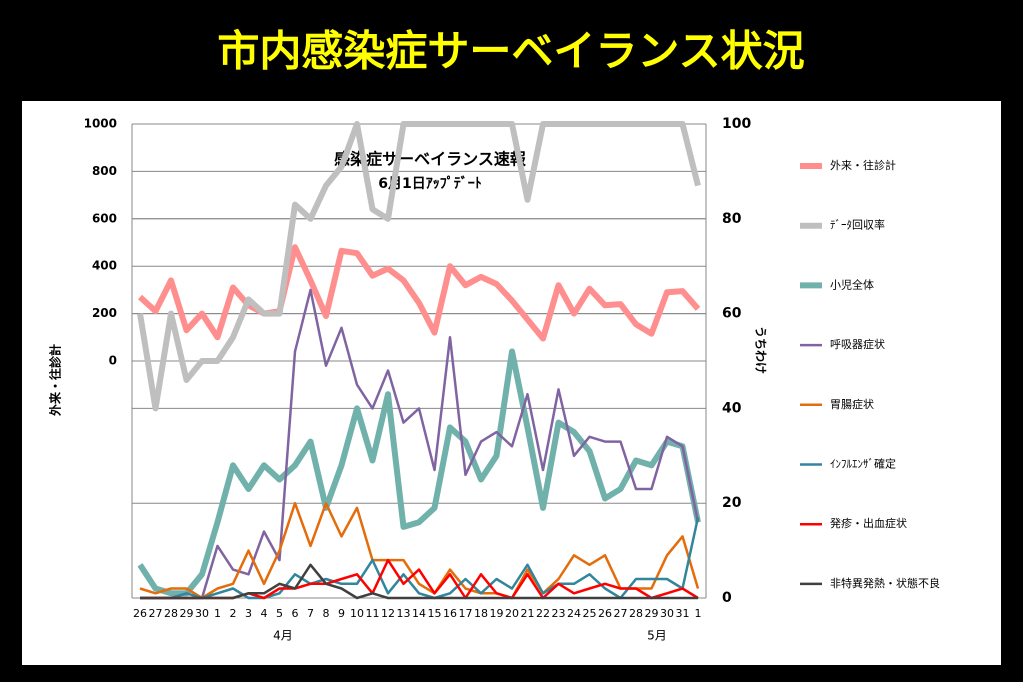 The image size is (1023, 682). What do you see at coordinates (528, 613) in the screenshot?
I see `x-tick-label: 21` at bounding box center [528, 613].